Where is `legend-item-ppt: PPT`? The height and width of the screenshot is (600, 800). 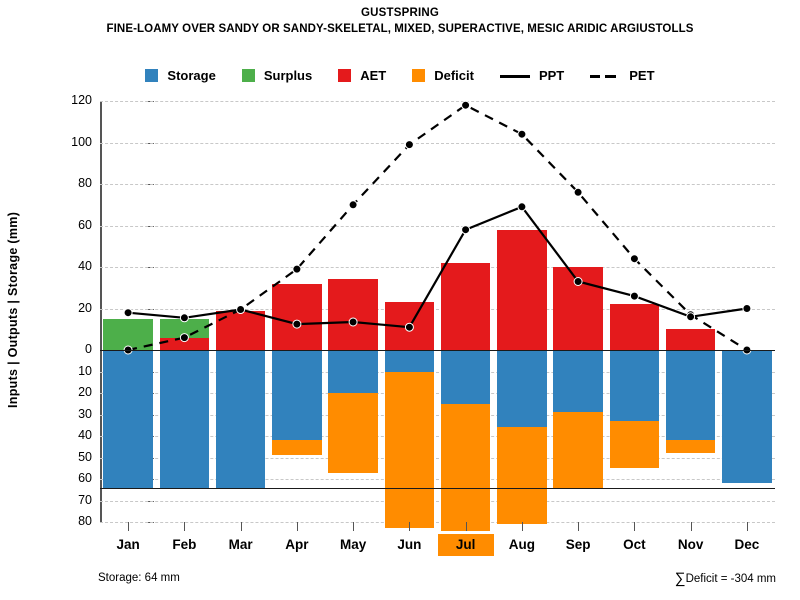 legend-item-ppt: PPT is located at coordinates (532, 75).